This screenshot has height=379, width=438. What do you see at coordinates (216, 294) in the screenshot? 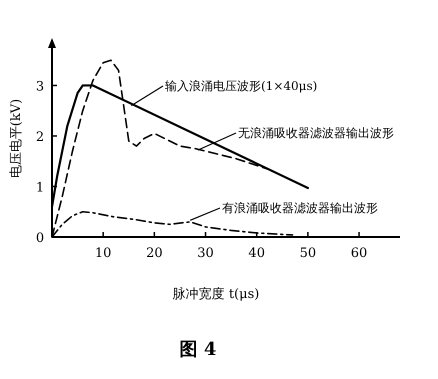
I see `x-axis-title: 脉冲宽度 t(μs)` at bounding box center [216, 294].